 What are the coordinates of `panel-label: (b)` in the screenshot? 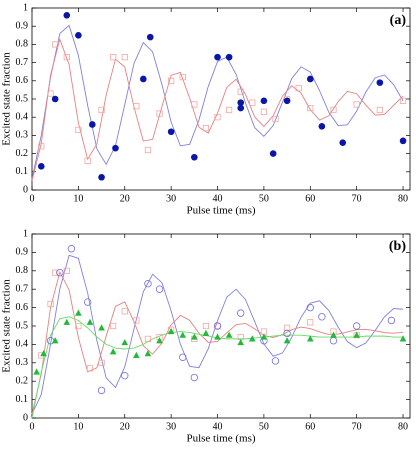 It's located at (397, 246).